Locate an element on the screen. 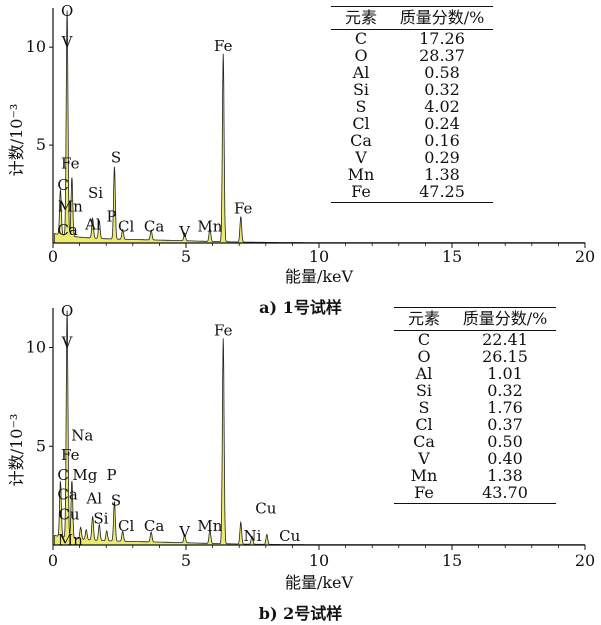 The width and height of the screenshot is (601, 625). peak-label: Ni is located at coordinates (253, 536).